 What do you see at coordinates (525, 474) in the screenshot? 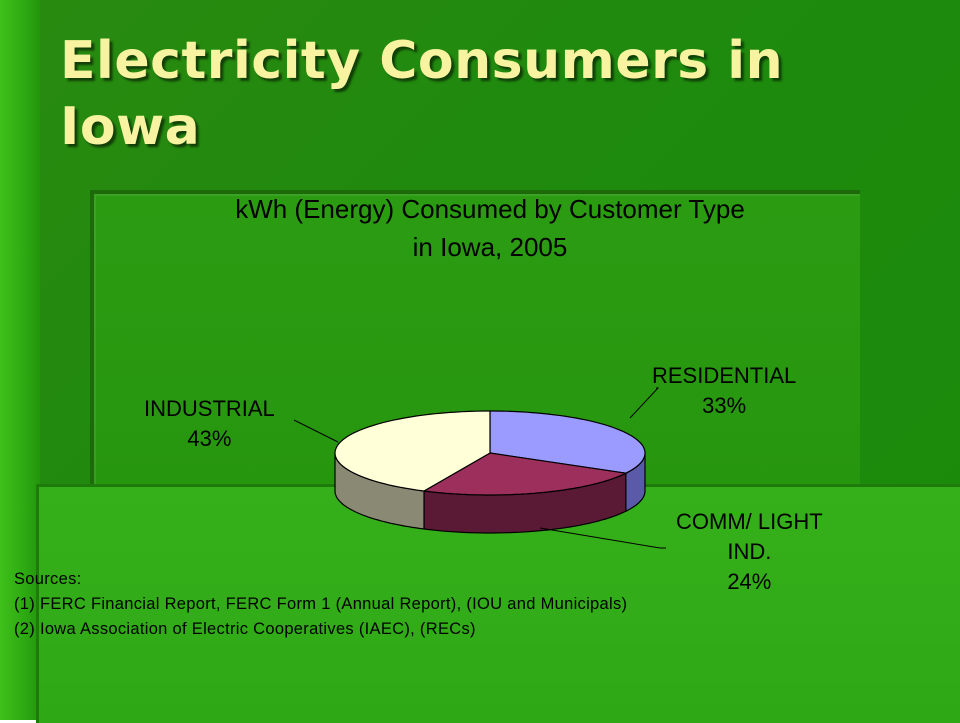
I see `pie-slice-comm-light` at bounding box center [525, 474].